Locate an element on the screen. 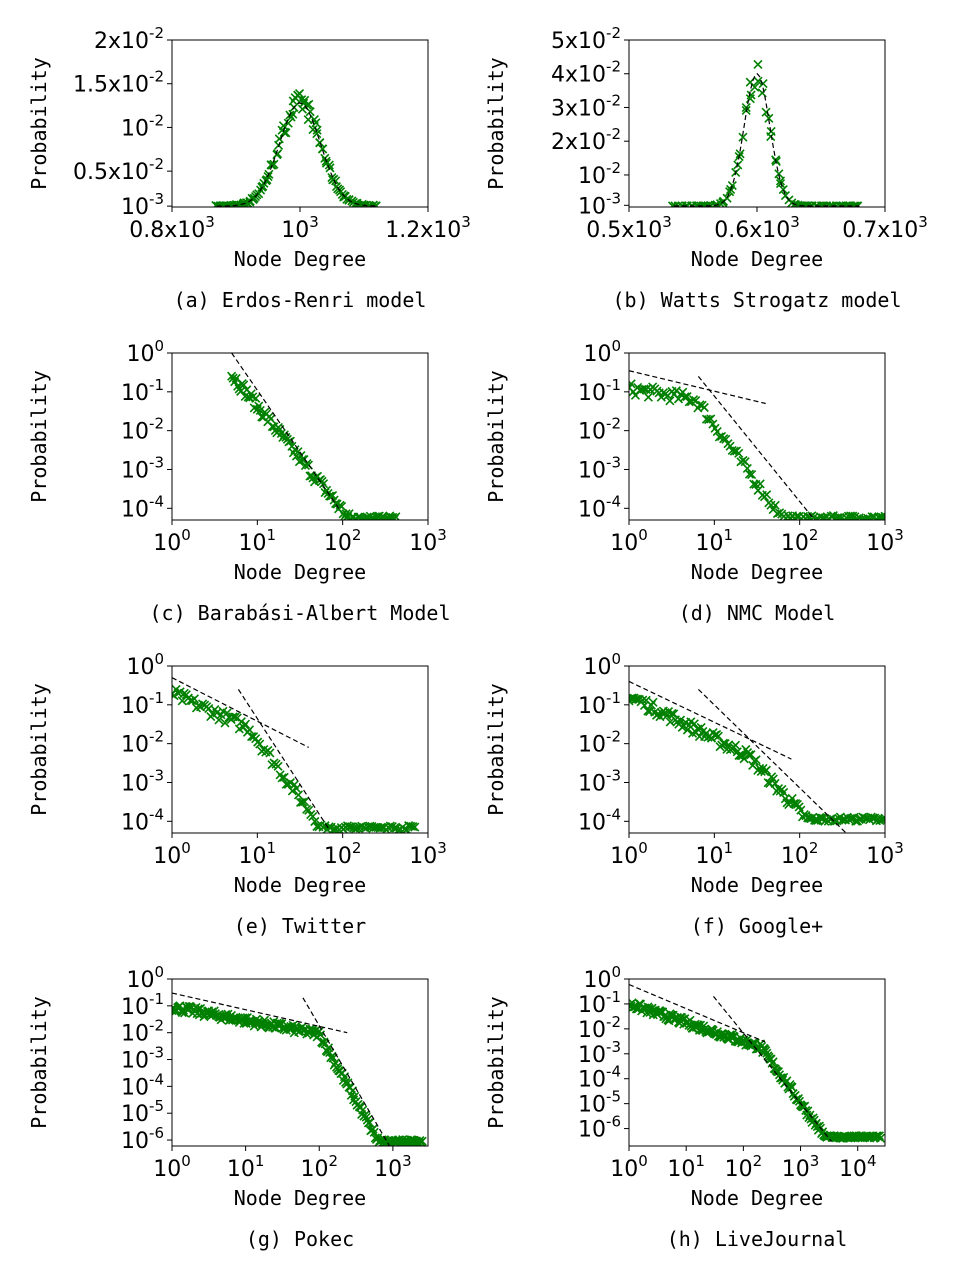  subfigure-caption: (c) Barabási-Albert Model is located at coordinates (299, 613).